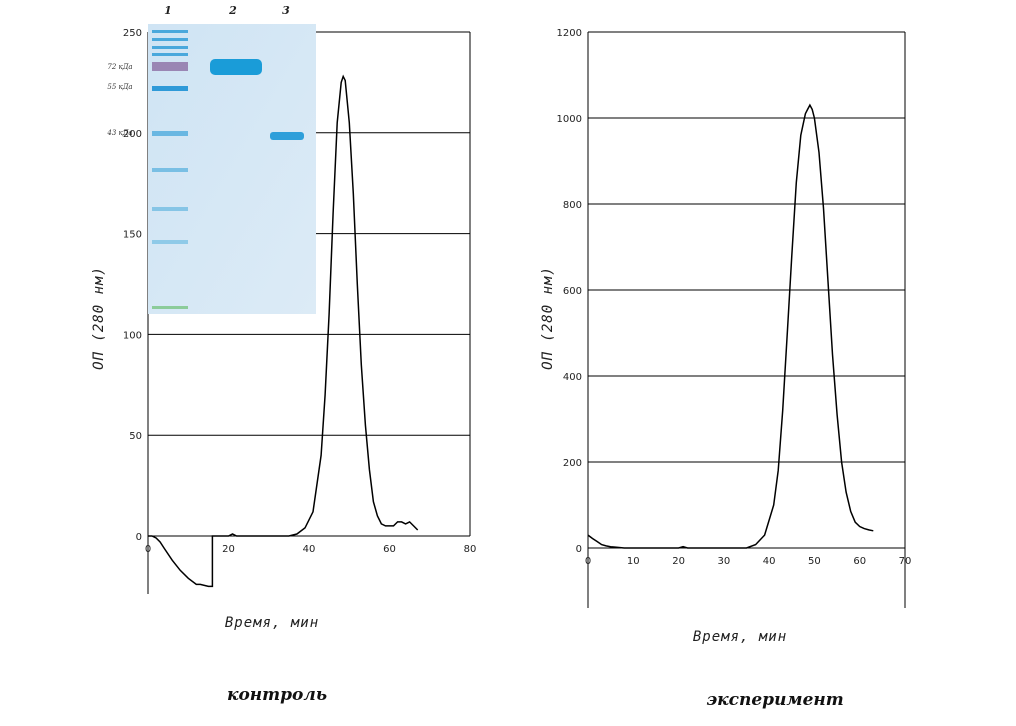 The image size is (1016, 726). I want to click on gel-marker-55: 55 кДа, so click(119, 87).